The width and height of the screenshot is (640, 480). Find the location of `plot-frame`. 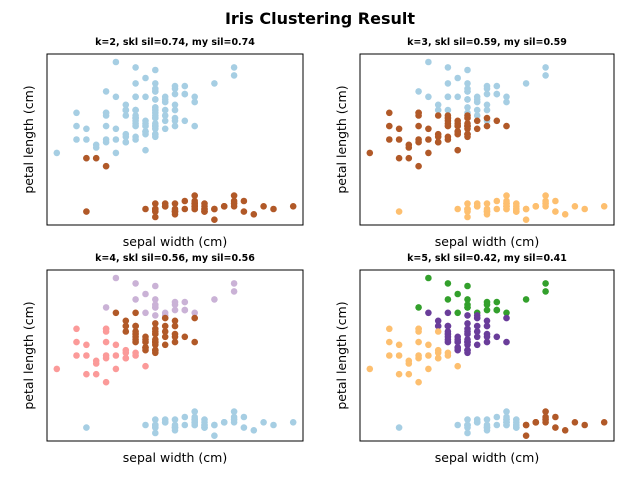

plot-frame is located at coordinates (175, 355).